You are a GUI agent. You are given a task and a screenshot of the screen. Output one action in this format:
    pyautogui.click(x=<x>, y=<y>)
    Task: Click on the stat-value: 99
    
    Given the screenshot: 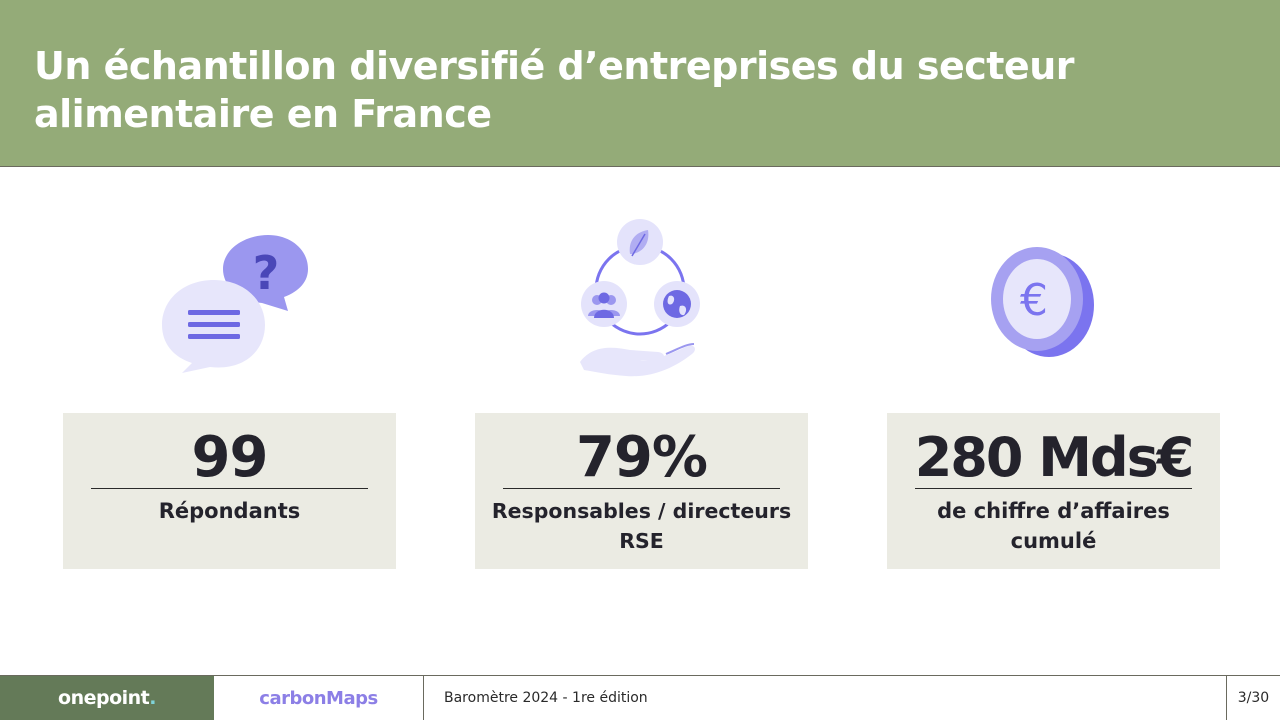 What is the action you would take?
    pyautogui.click(x=230, y=457)
    